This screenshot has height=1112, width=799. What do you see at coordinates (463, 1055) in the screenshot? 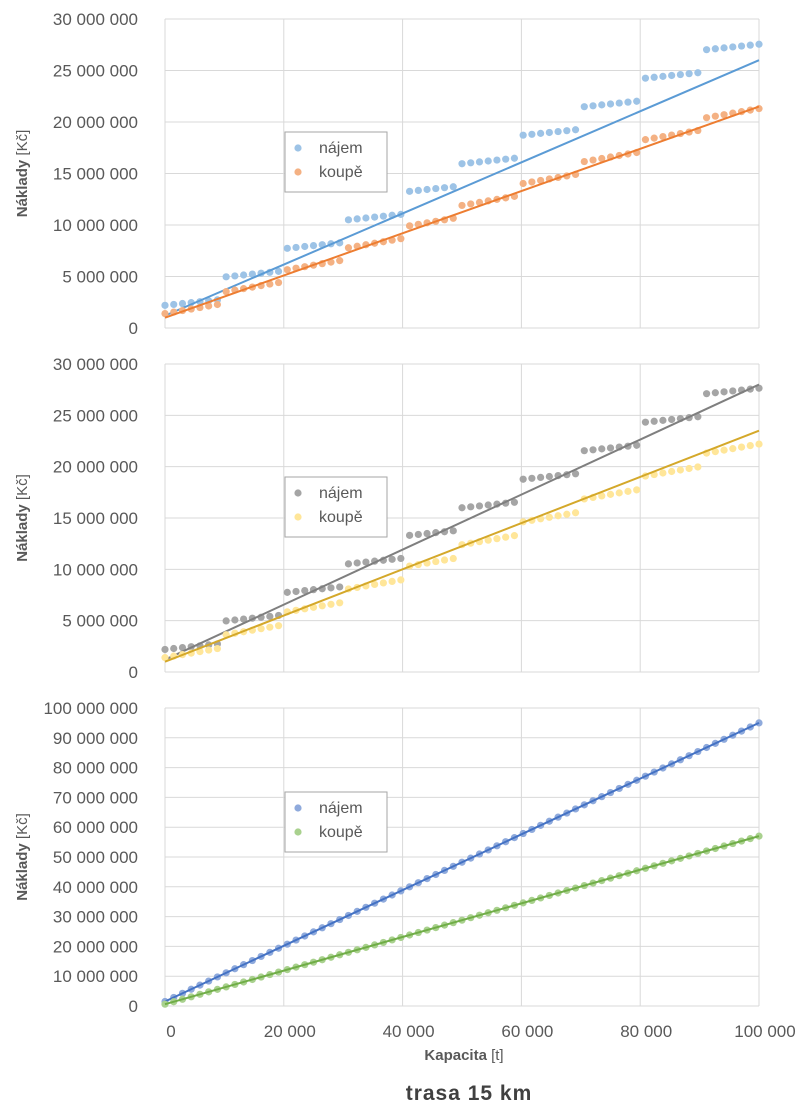
I see `x-axis-label: Kapacita [t]` at bounding box center [463, 1055].